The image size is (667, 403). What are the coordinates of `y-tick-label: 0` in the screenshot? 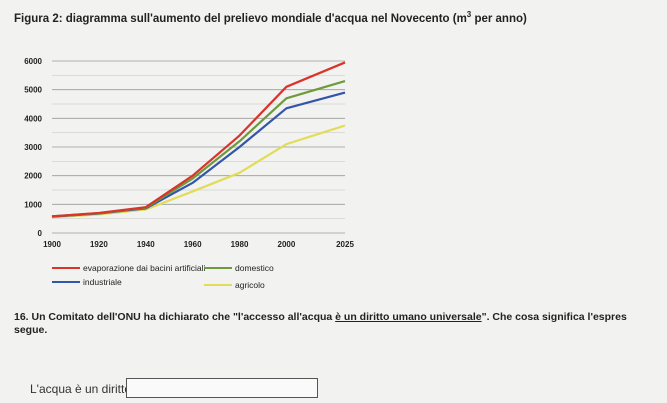 It's located at (40, 233).